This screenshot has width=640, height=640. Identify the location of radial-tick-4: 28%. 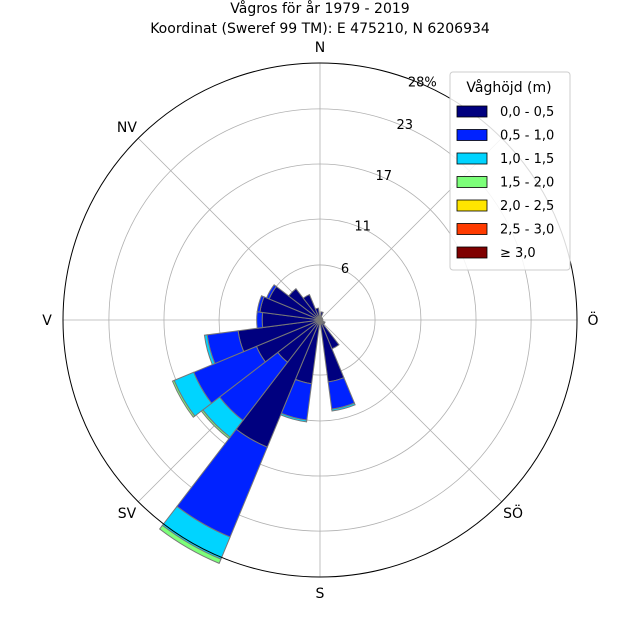
(422, 83).